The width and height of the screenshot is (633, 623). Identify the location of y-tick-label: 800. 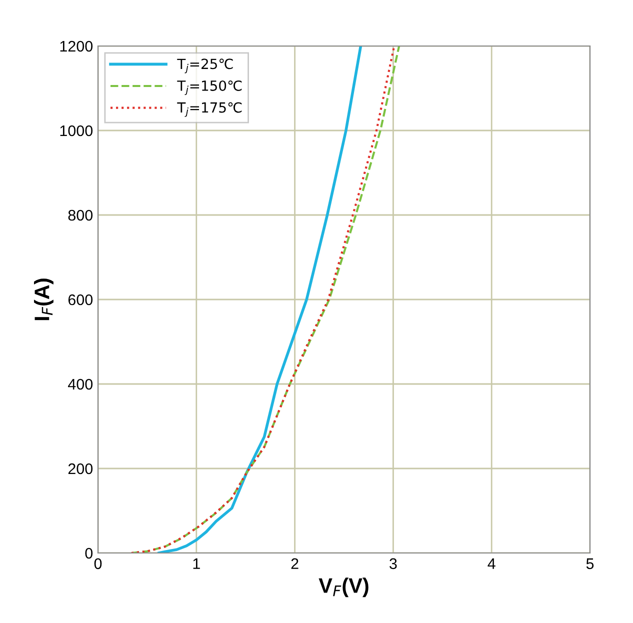
(80, 215).